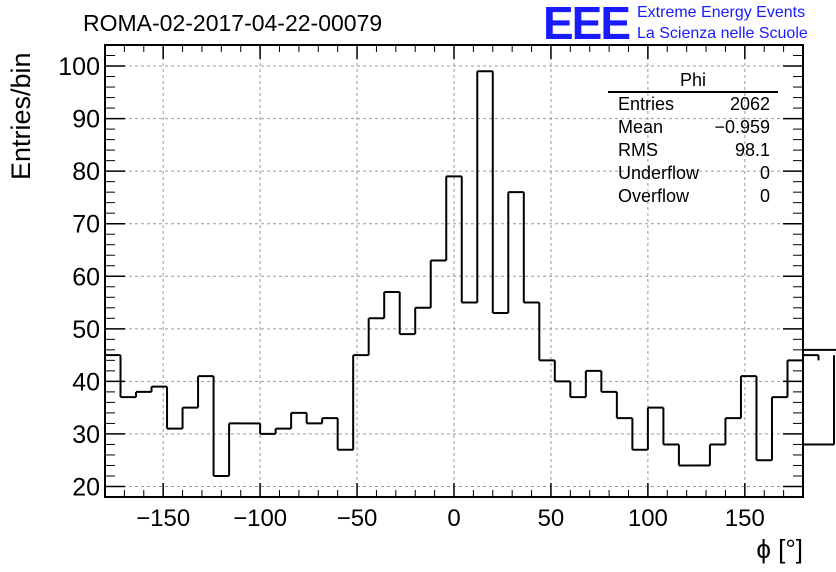 This screenshot has width=836, height=572. What do you see at coordinates (79, 67) in the screenshot?
I see `y-tick-label: 100` at bounding box center [79, 67].